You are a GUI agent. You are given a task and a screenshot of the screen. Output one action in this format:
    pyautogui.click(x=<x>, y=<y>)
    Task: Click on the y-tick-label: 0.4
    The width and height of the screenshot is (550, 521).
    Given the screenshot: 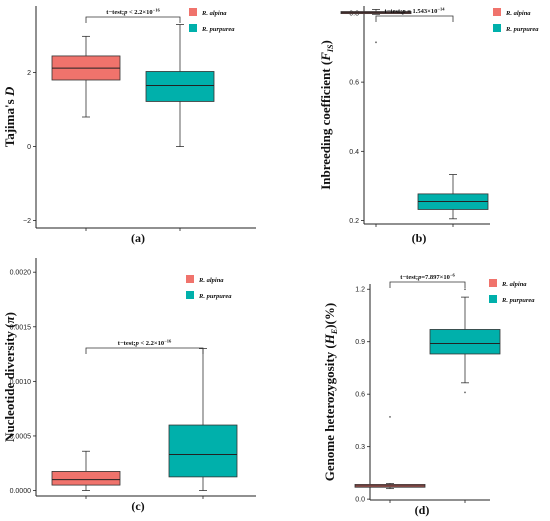 What is the action you would take?
    pyautogui.click(x=354, y=152)
    